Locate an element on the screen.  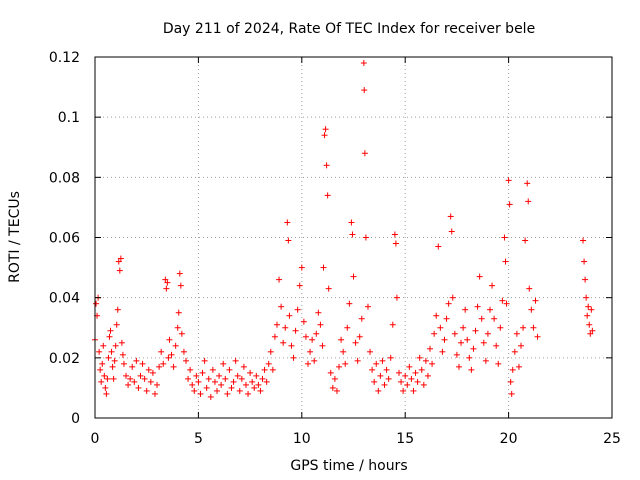
y-axis-label: ROTI / TECUs is located at coordinates (15, 237).